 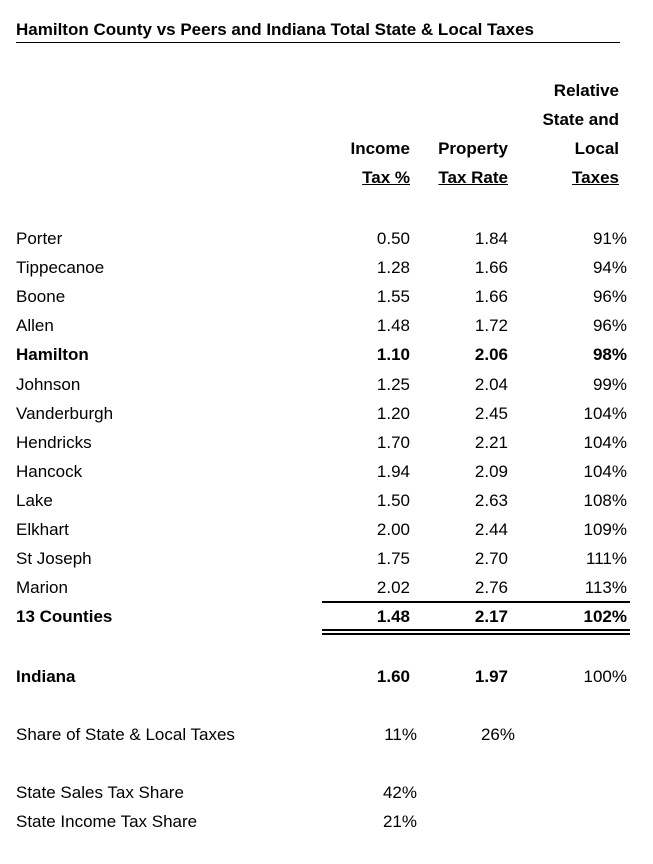 I want to click on subtotal-rule, so click(x=476, y=602).